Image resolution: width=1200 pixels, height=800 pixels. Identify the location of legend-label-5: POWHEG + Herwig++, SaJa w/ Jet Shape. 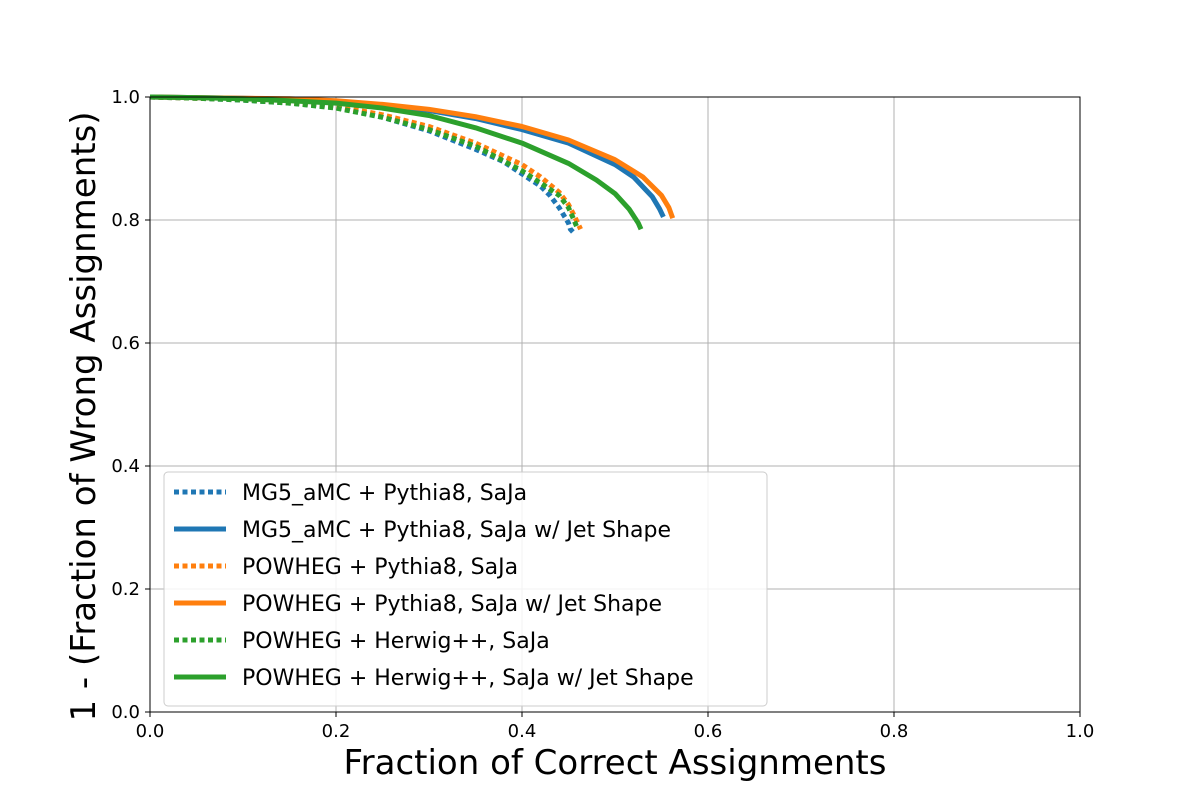
(468, 678).